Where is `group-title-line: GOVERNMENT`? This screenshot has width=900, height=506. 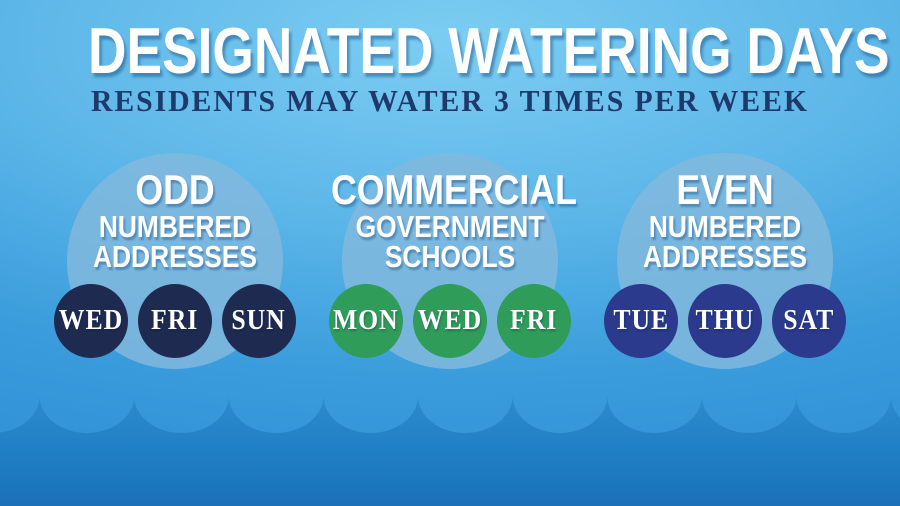
group-title-line: GOVERNMENT is located at coordinates (450, 226).